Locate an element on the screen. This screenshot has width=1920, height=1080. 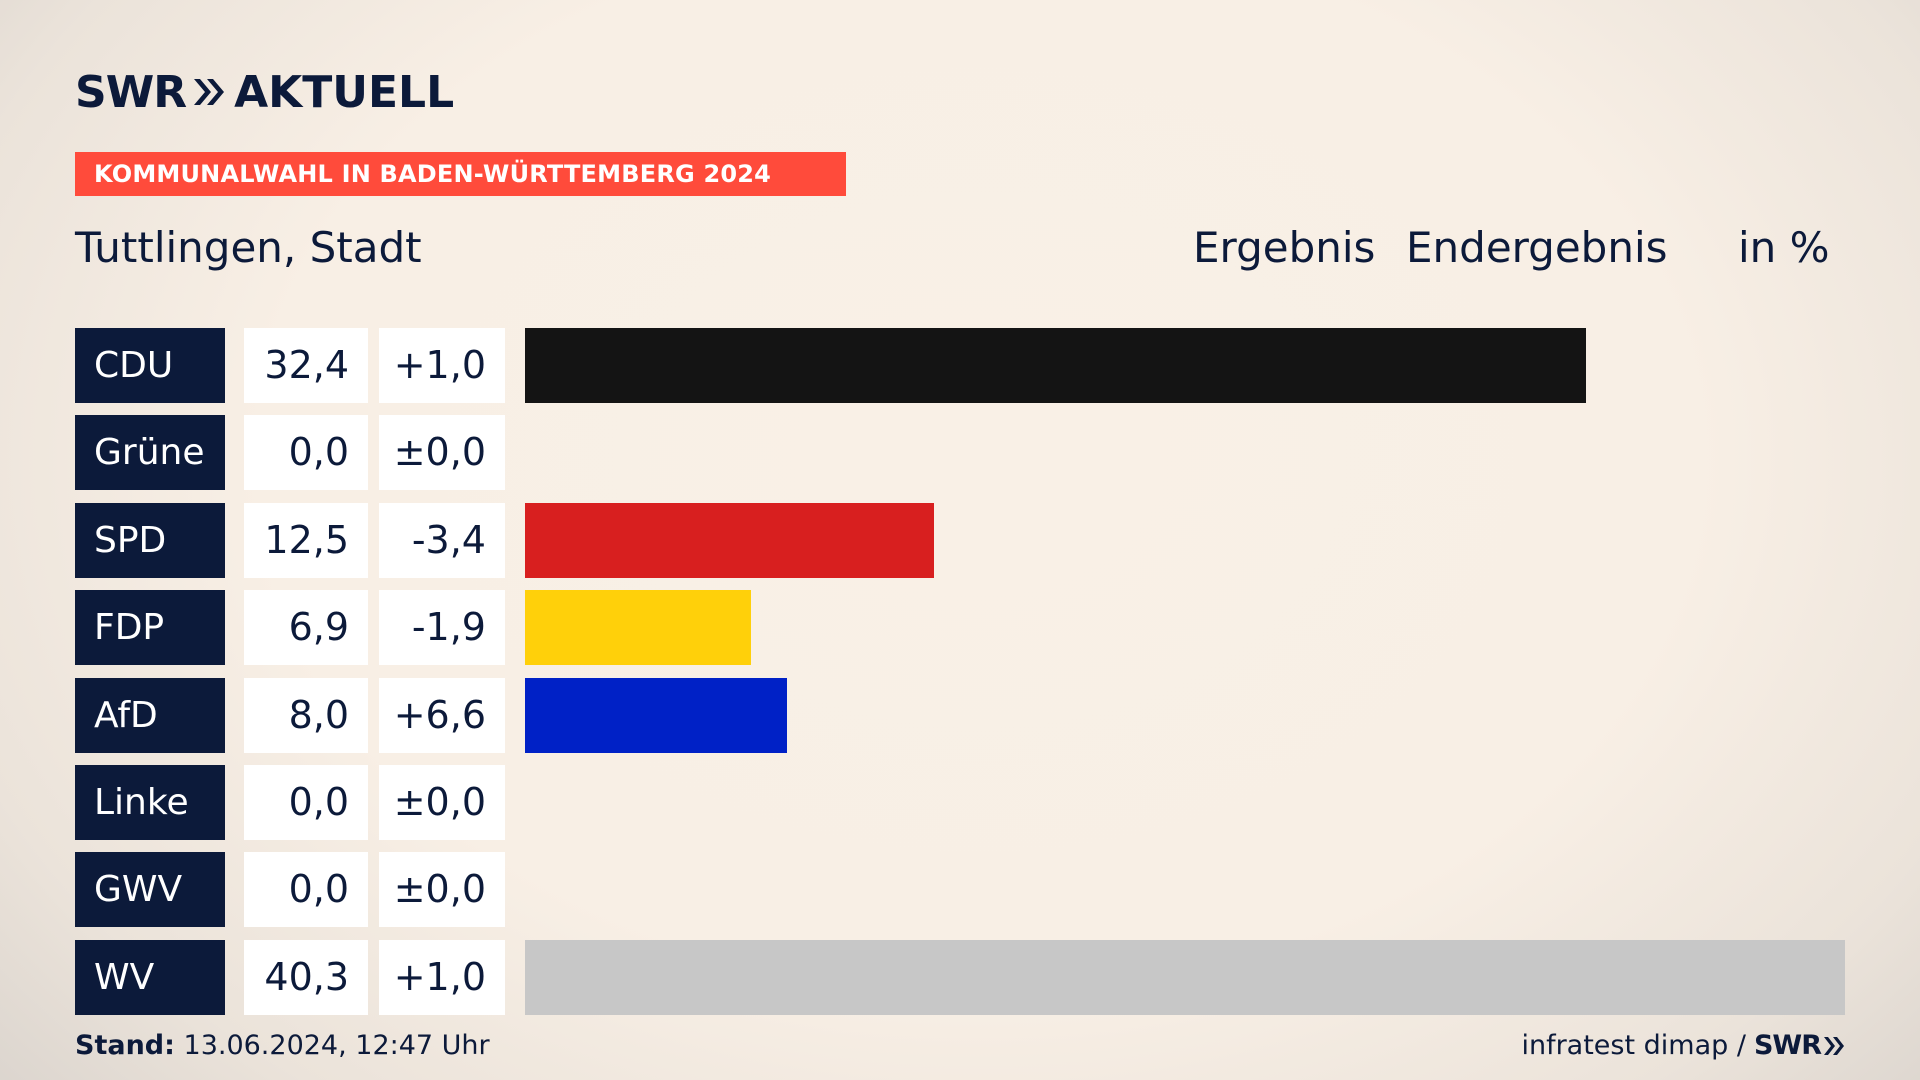
timestamp-value: 13.06.2024, 12:47 Uhr is located at coordinates (336, 1045).